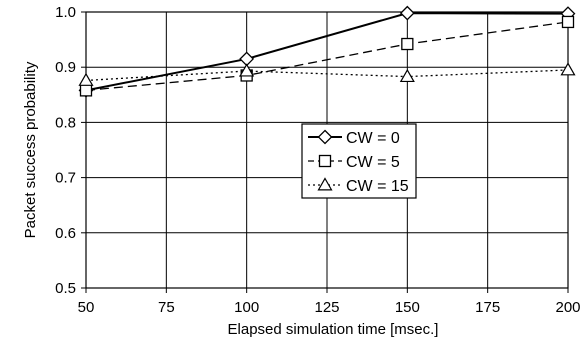  I want to click on legend-entry: CW = 15, so click(358, 186).